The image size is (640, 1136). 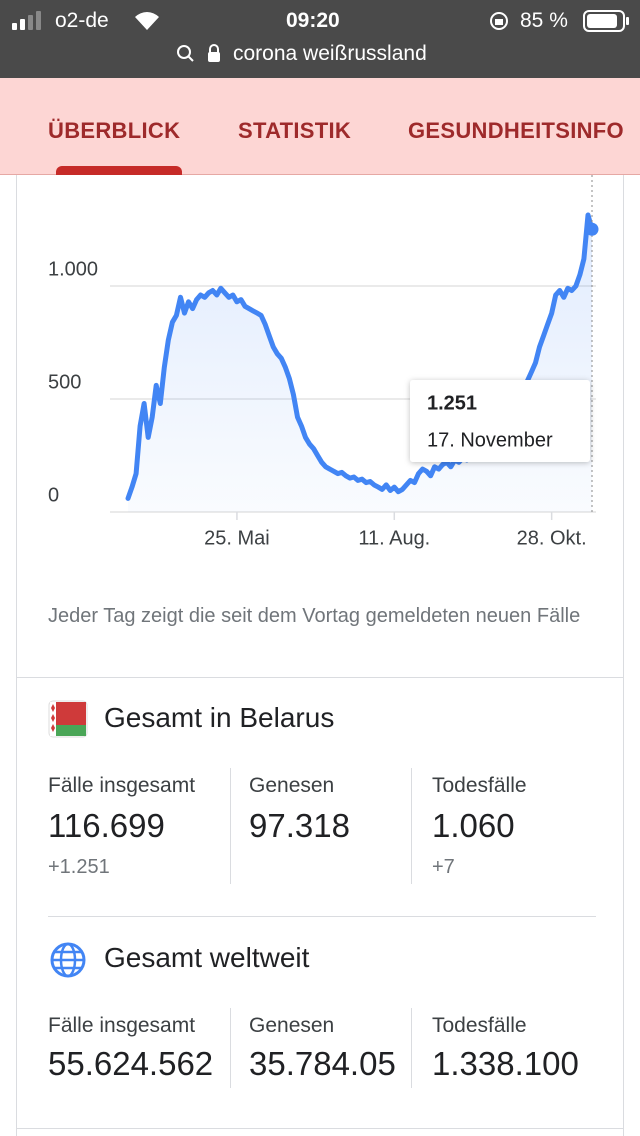 I want to click on tab: ÜBERBLICK, so click(x=114, y=130).